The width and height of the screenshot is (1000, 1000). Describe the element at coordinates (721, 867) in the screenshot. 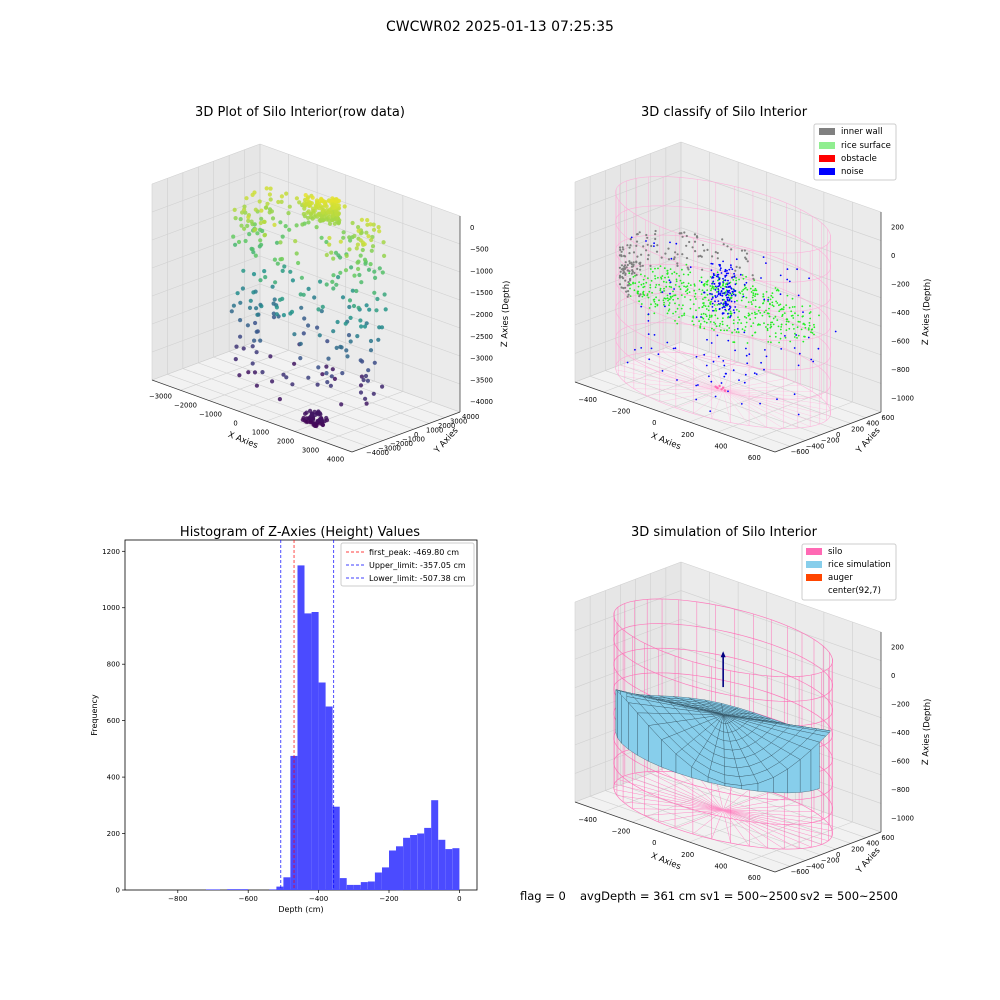

I see `simulation-x-tick-label: 400` at that location.